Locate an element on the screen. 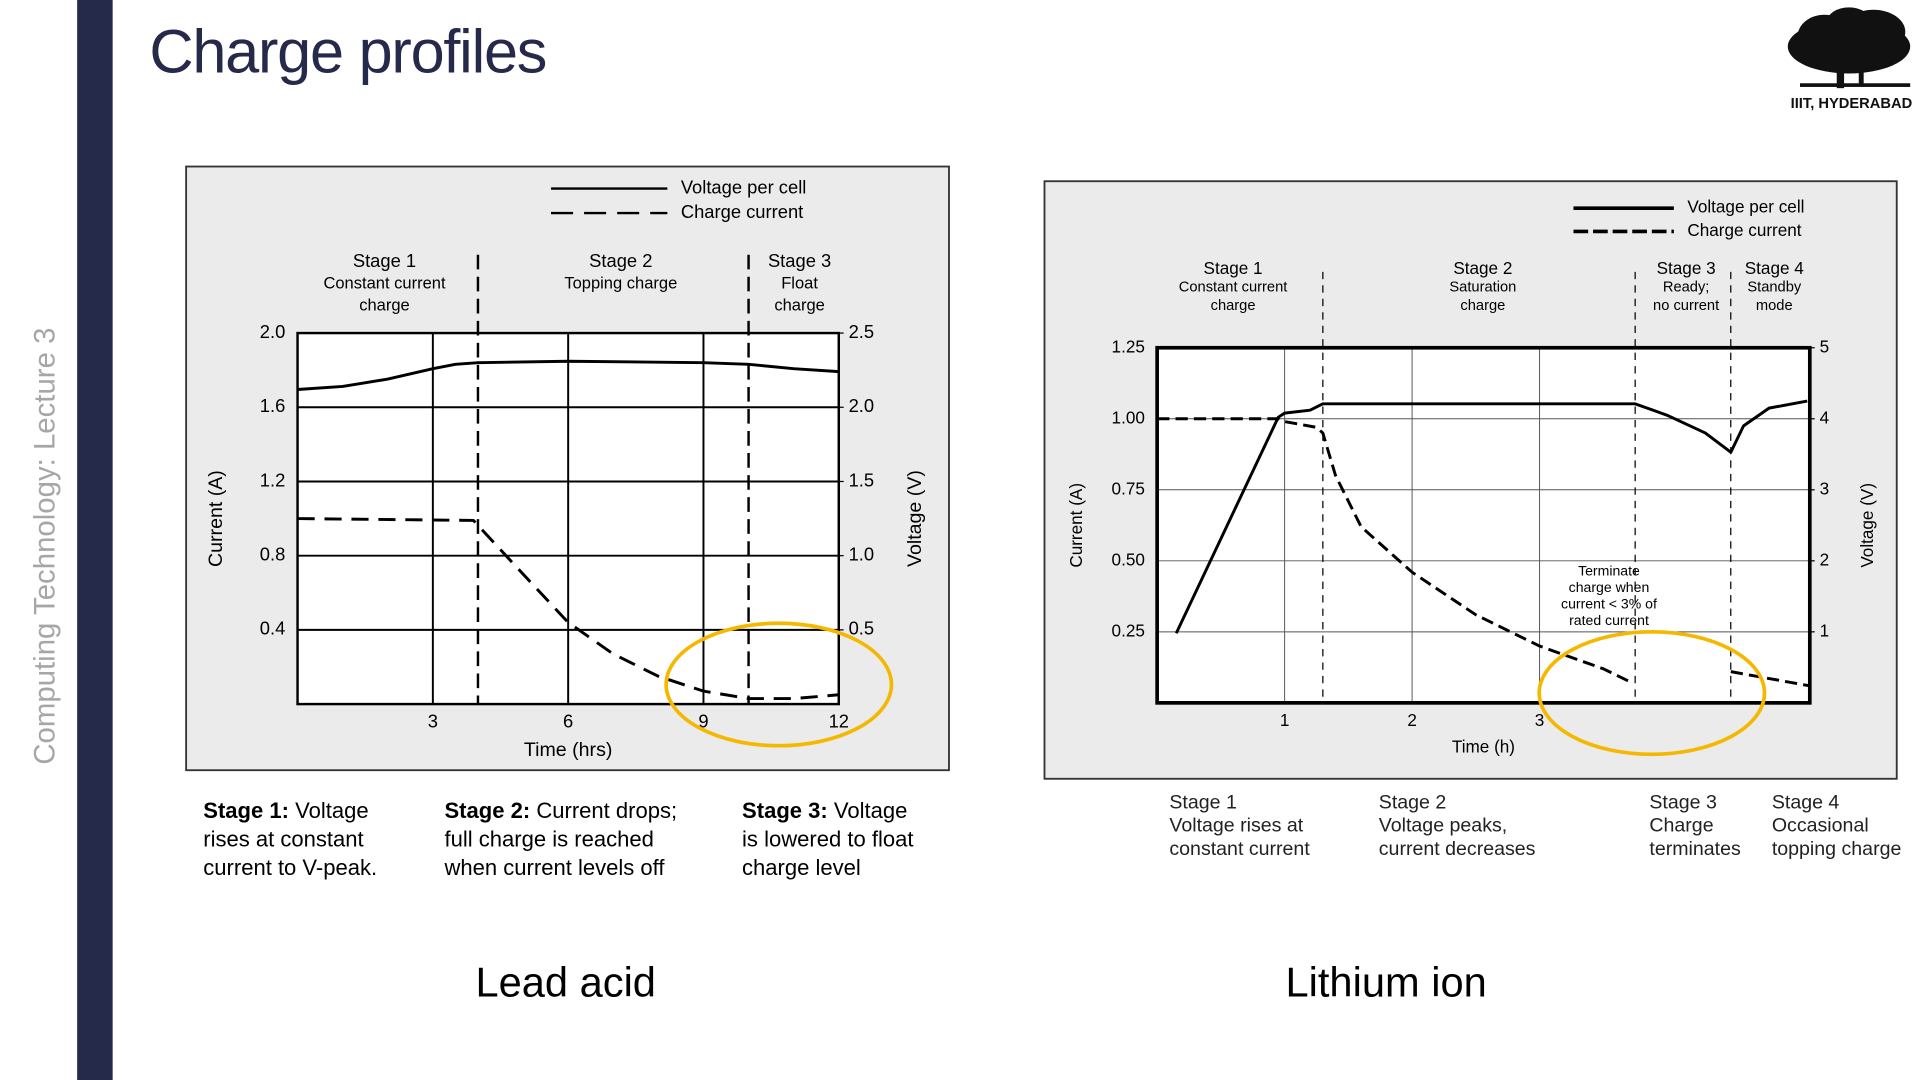 The image size is (1920, 1080). y-tick-label: 0.50 is located at coordinates (1128, 559).